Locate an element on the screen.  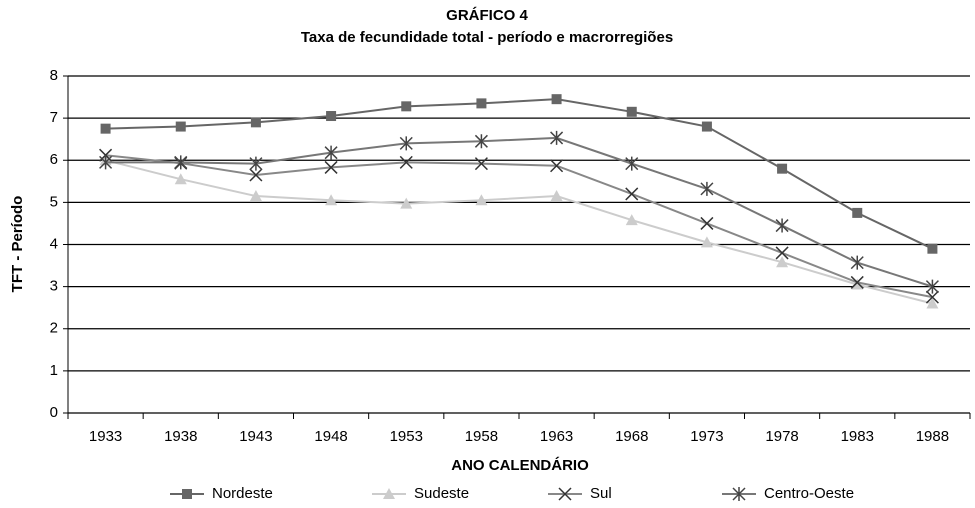
x-tick-label: 1938 is located at coordinates (180, 436).